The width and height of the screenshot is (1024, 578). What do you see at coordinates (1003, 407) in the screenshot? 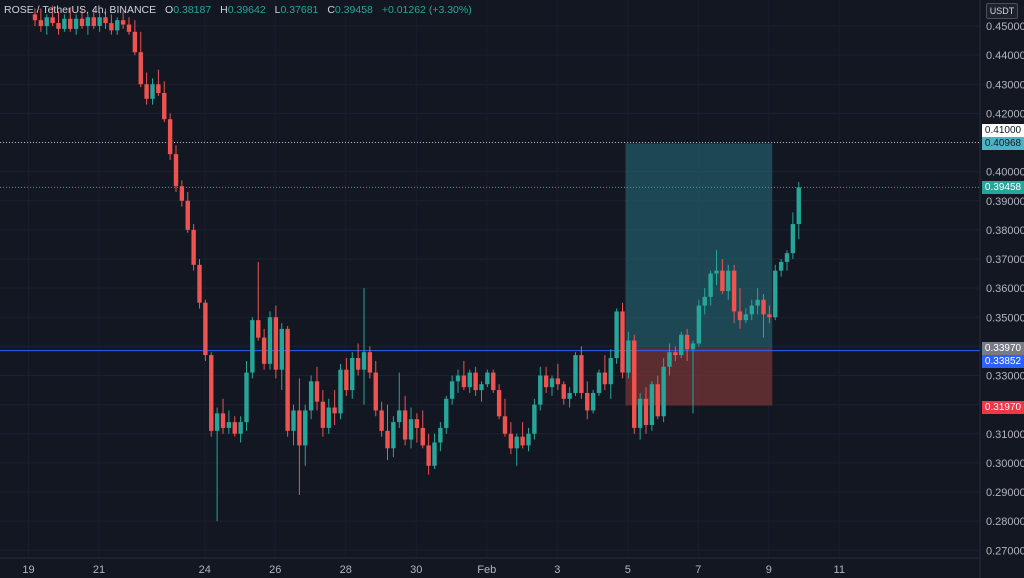
I see `stop-price-tag: 0.31970` at bounding box center [1003, 407].